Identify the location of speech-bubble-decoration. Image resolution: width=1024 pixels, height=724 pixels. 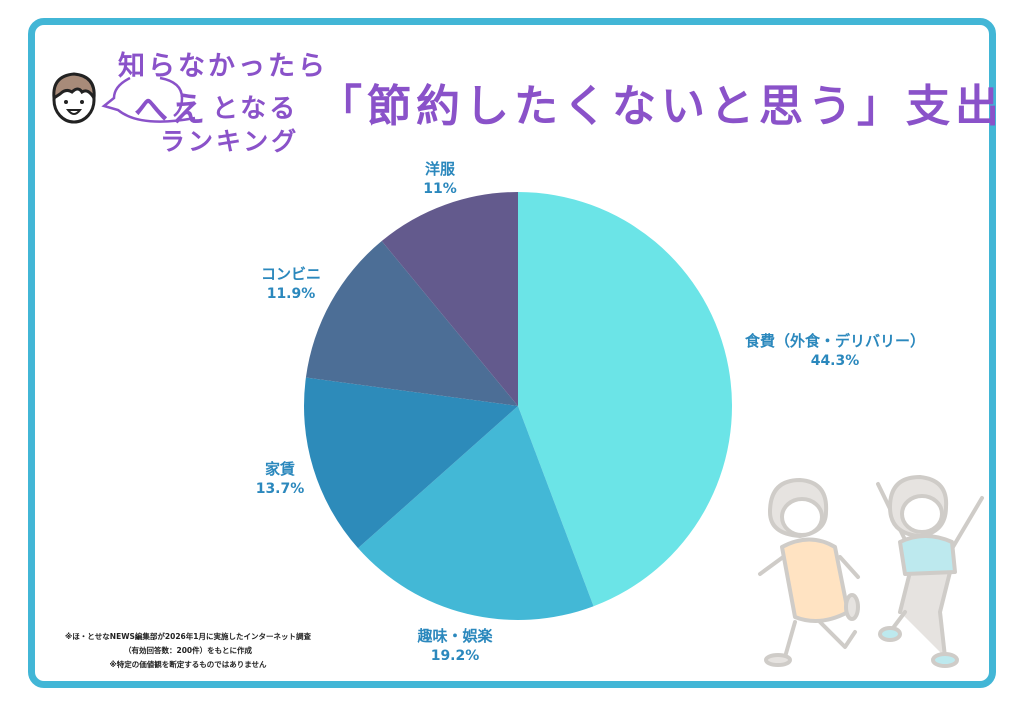
(148, 99).